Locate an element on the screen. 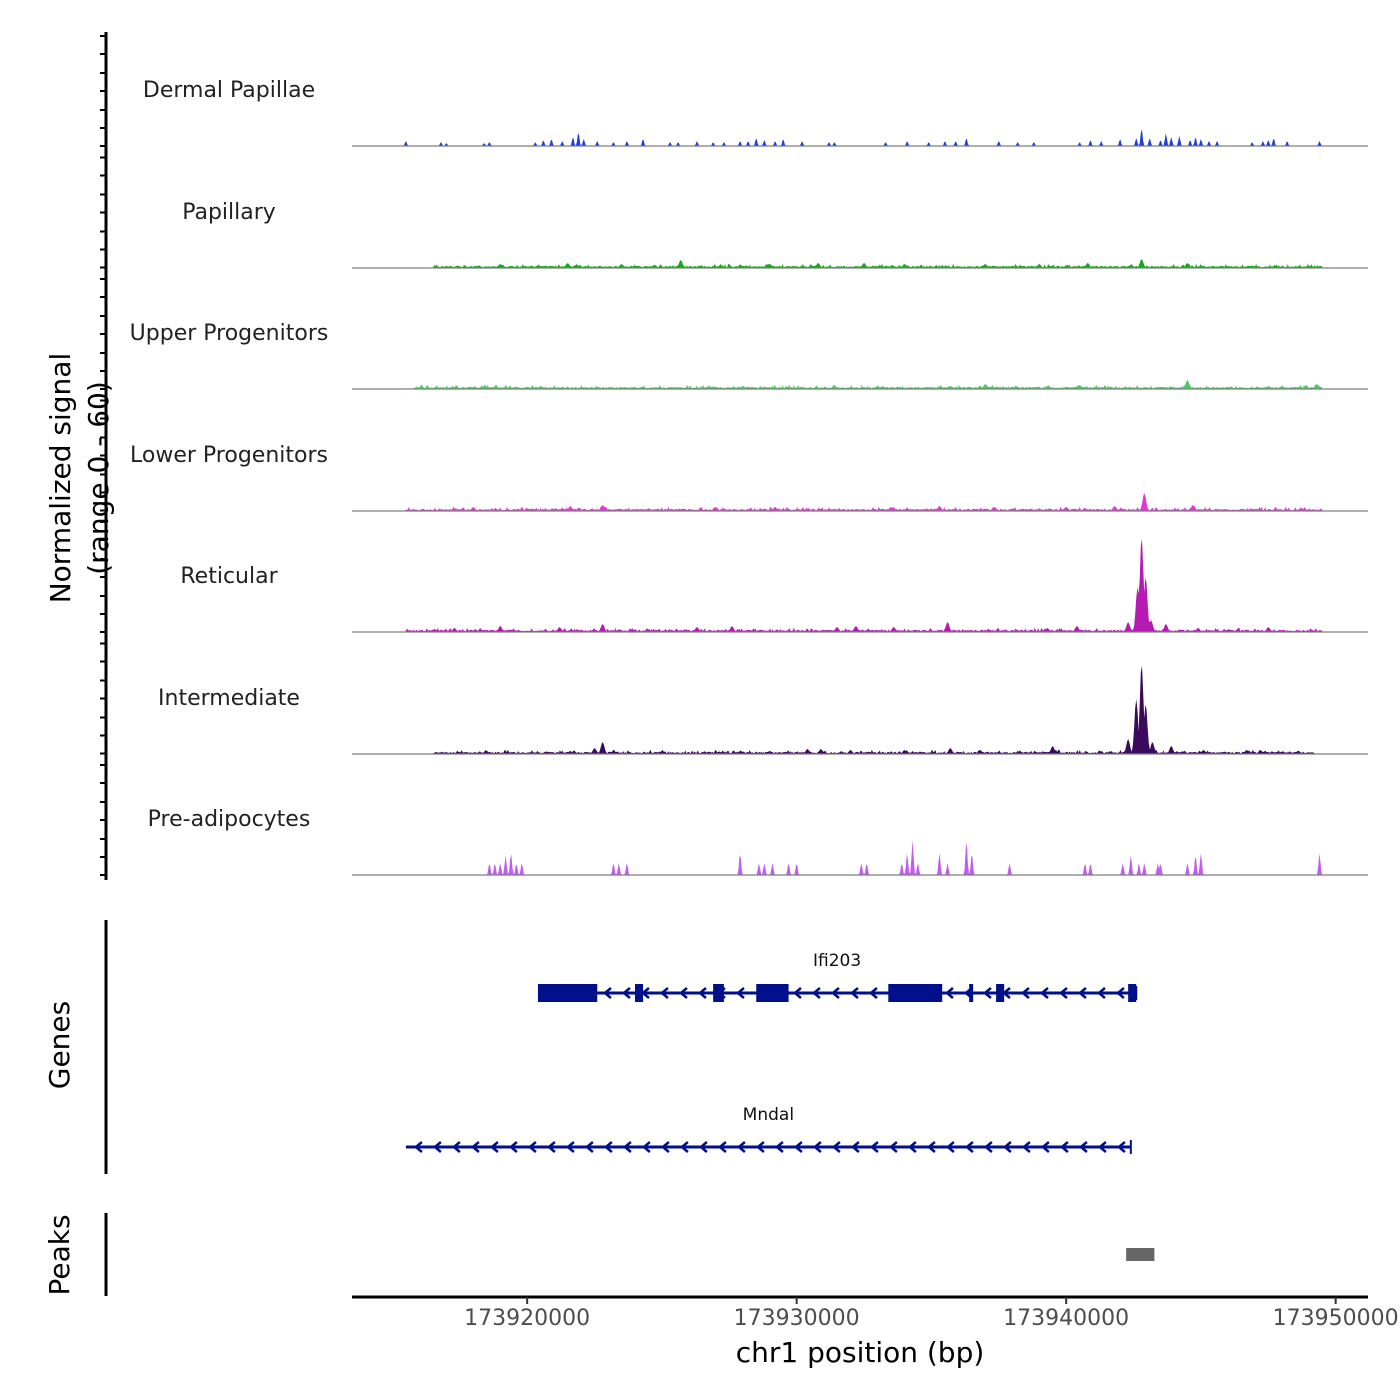  track-label: Reticular is located at coordinates (229, 576).